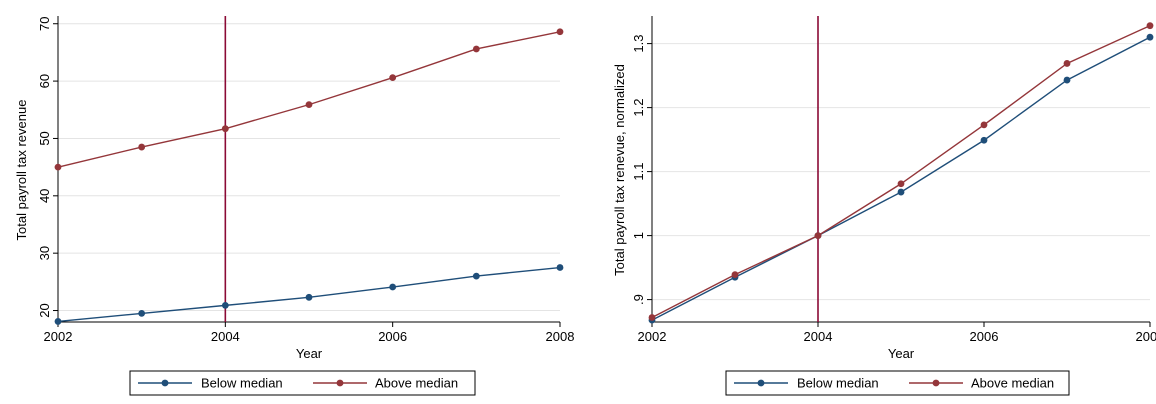 This screenshot has height=404, width=1156. Describe the element at coordinates (638, 235) in the screenshot. I see `y-tick-label: 1` at that location.